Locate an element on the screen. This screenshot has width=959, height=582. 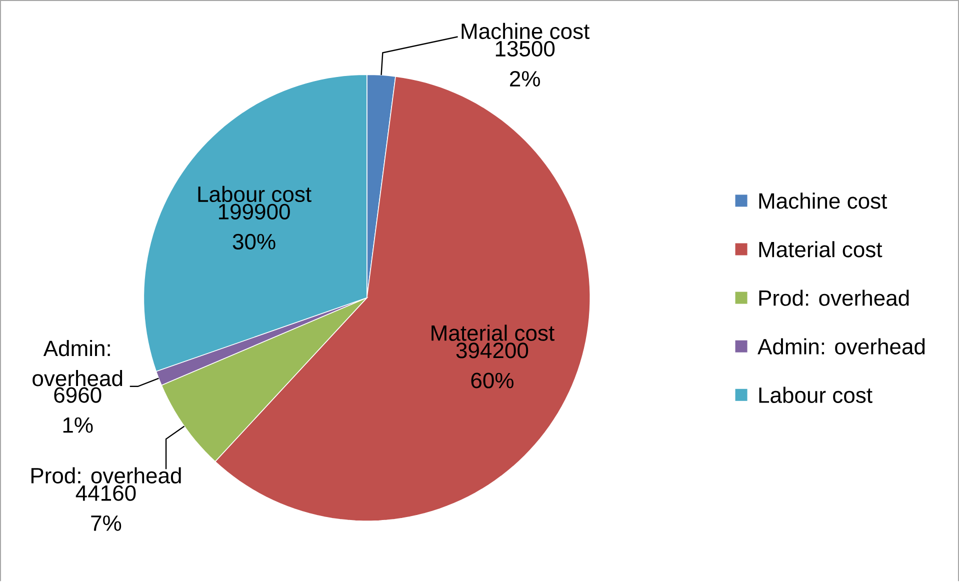
data-label: 6960 1% is located at coordinates (78, 410).